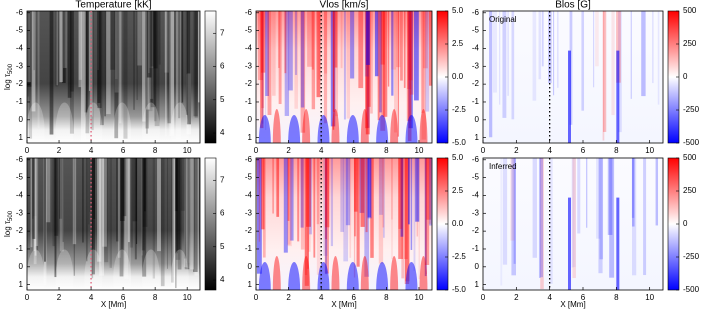  What do you see at coordinates (222, 66) in the screenshot?
I see `colorbar-tick-label: 6` at bounding box center [222, 66].